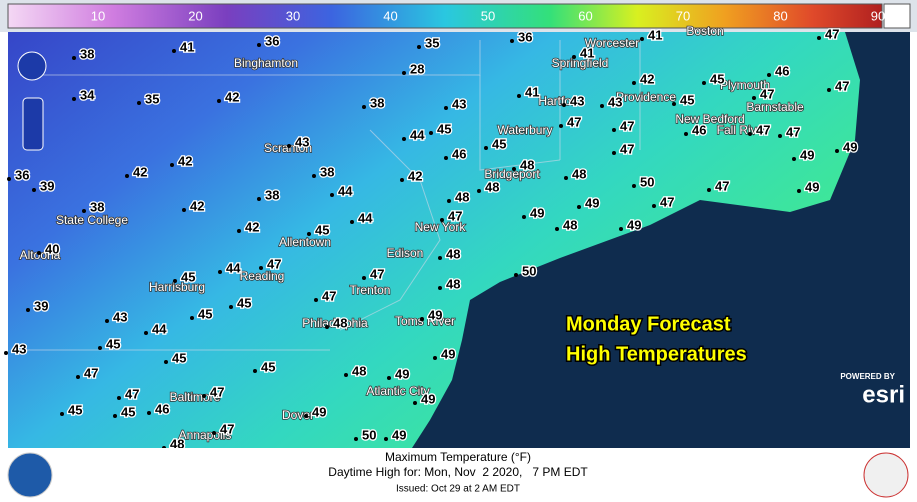 The image size is (917, 502). What do you see at coordinates (742, 130) in the screenshot?
I see `city-label: Fall River` at bounding box center [742, 130].